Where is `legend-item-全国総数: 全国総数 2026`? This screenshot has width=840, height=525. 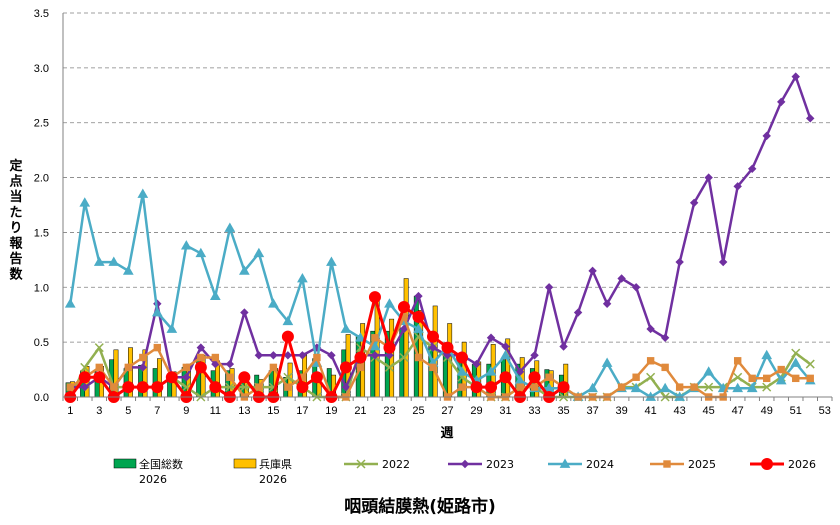 legend-item-全国総数: 全国総数 2026 is located at coordinates (148, 471).